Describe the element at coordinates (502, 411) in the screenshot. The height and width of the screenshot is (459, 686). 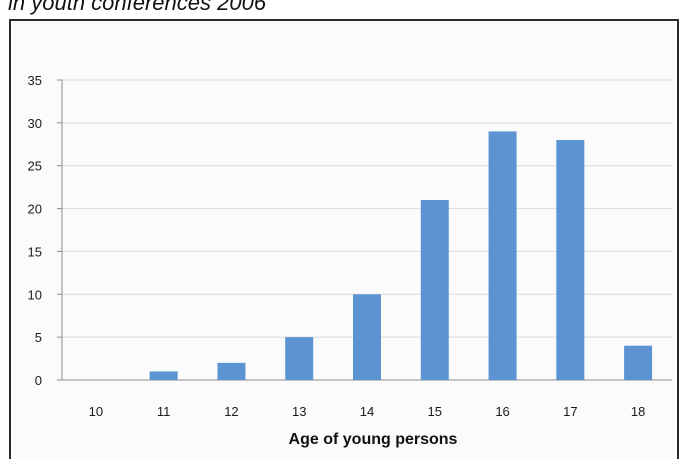
I see `x-tick-label: 16` at that location.